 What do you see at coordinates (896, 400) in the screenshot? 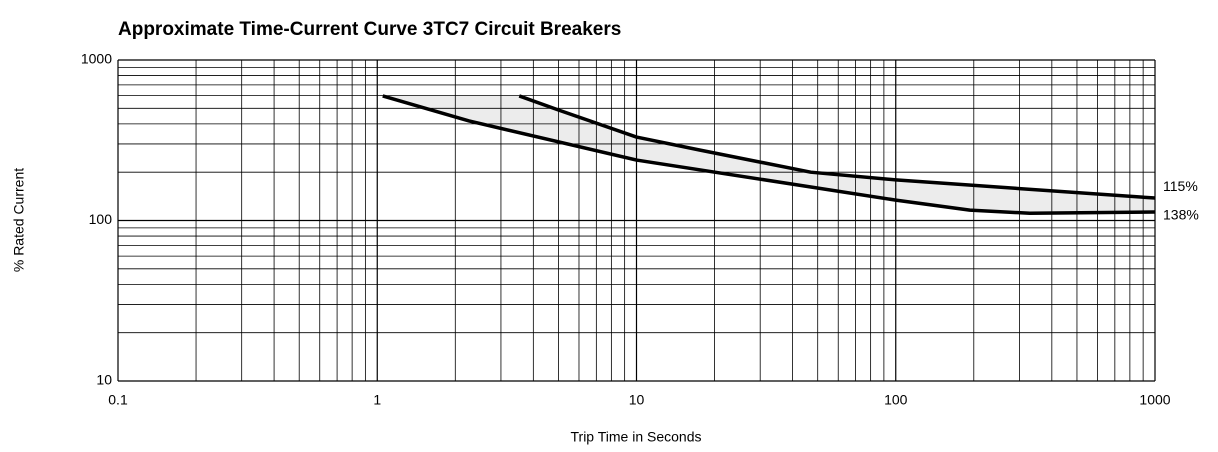
I see `x-tick-label: 100` at bounding box center [896, 400].